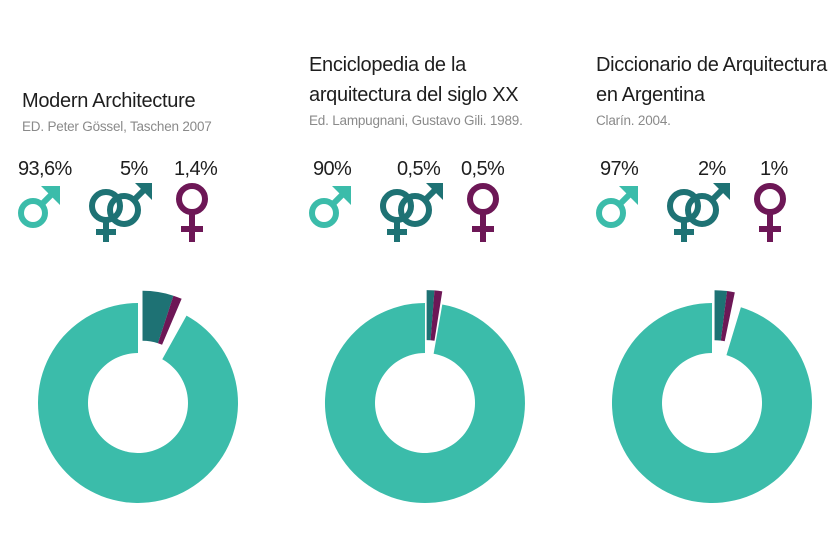 The width and height of the screenshot is (835, 557). Describe the element at coordinates (712, 169) in the screenshot. I see `mixed-percentage-label: 2%` at that location.